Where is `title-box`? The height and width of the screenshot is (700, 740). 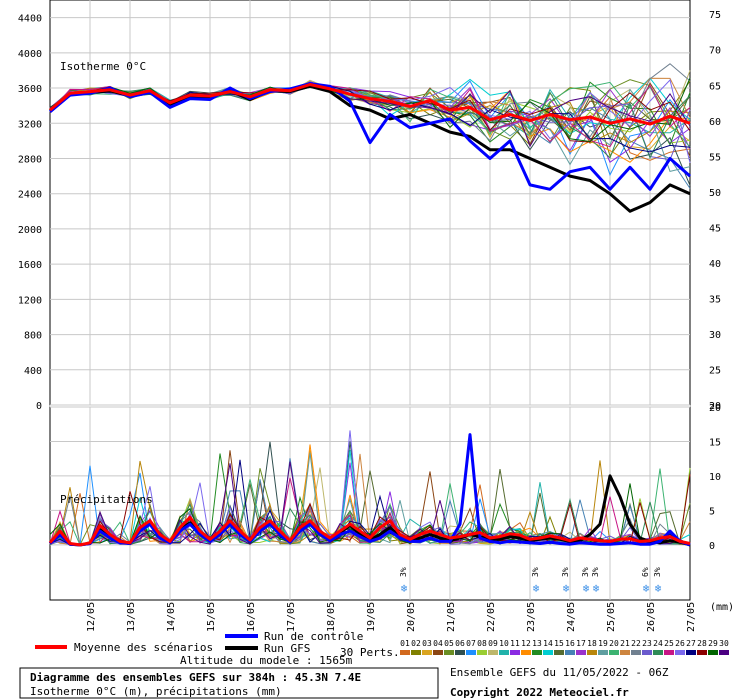 title-box is located at coordinates (229, 683).